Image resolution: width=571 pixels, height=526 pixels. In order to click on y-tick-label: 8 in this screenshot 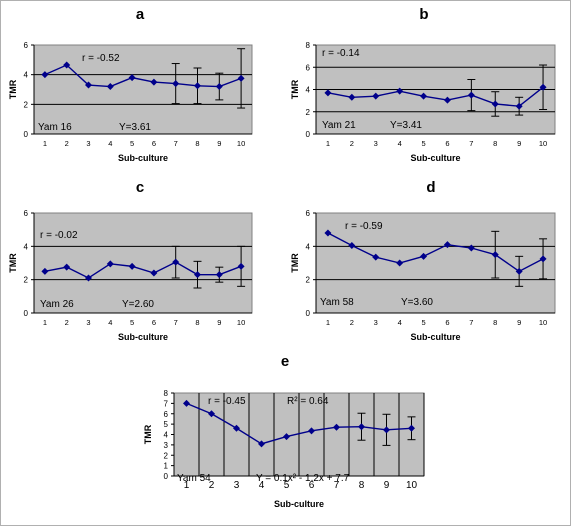, I will do `click(166, 393)`.